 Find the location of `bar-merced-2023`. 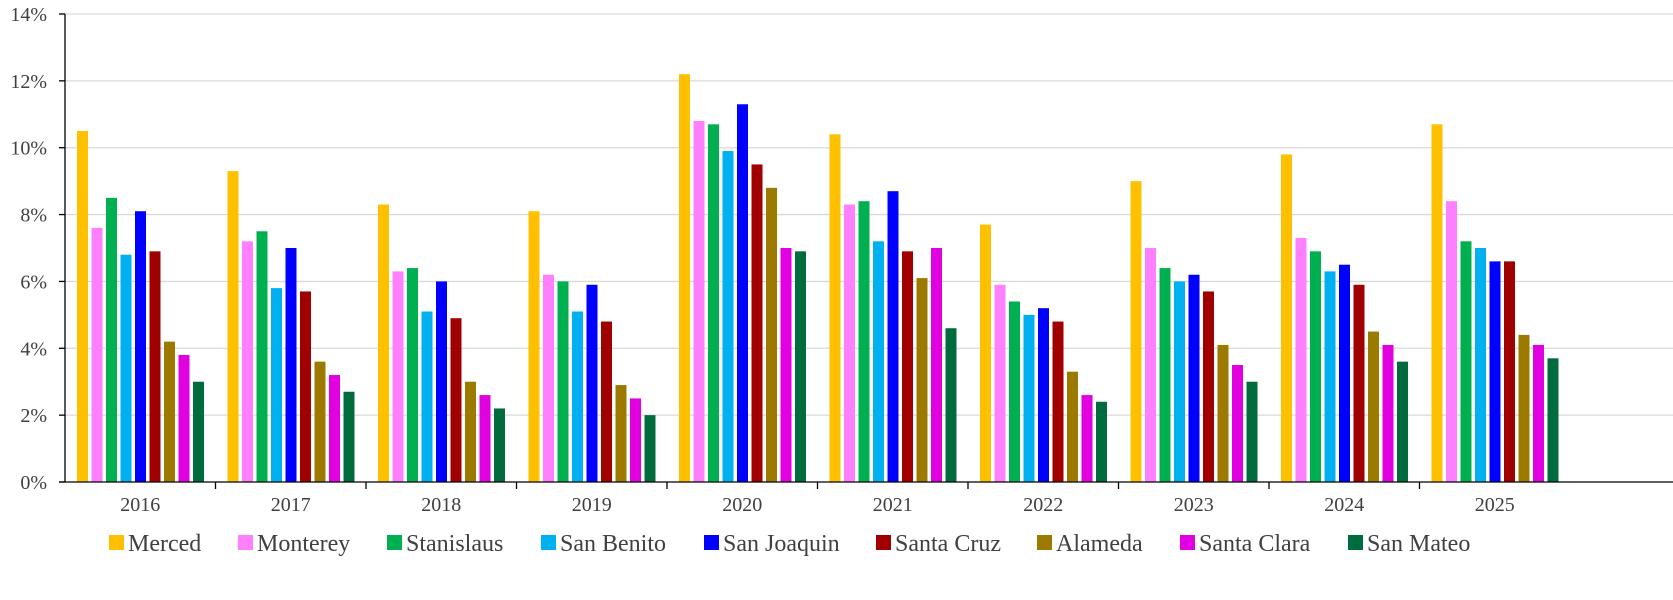

bar-merced-2023 is located at coordinates (1136, 331).